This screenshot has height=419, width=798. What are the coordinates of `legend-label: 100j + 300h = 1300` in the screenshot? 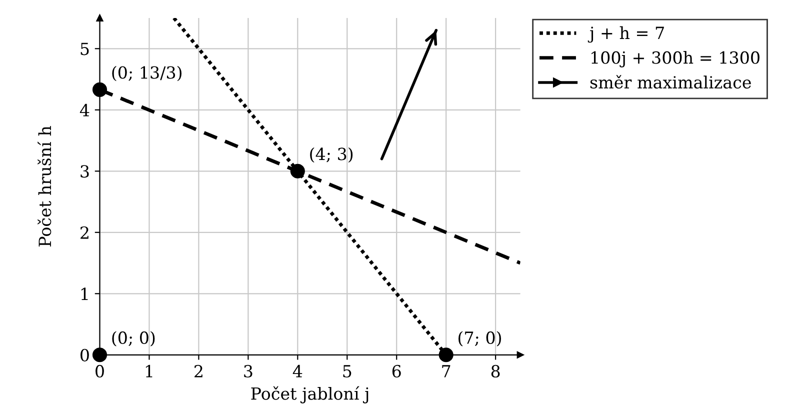 It's located at (676, 59).